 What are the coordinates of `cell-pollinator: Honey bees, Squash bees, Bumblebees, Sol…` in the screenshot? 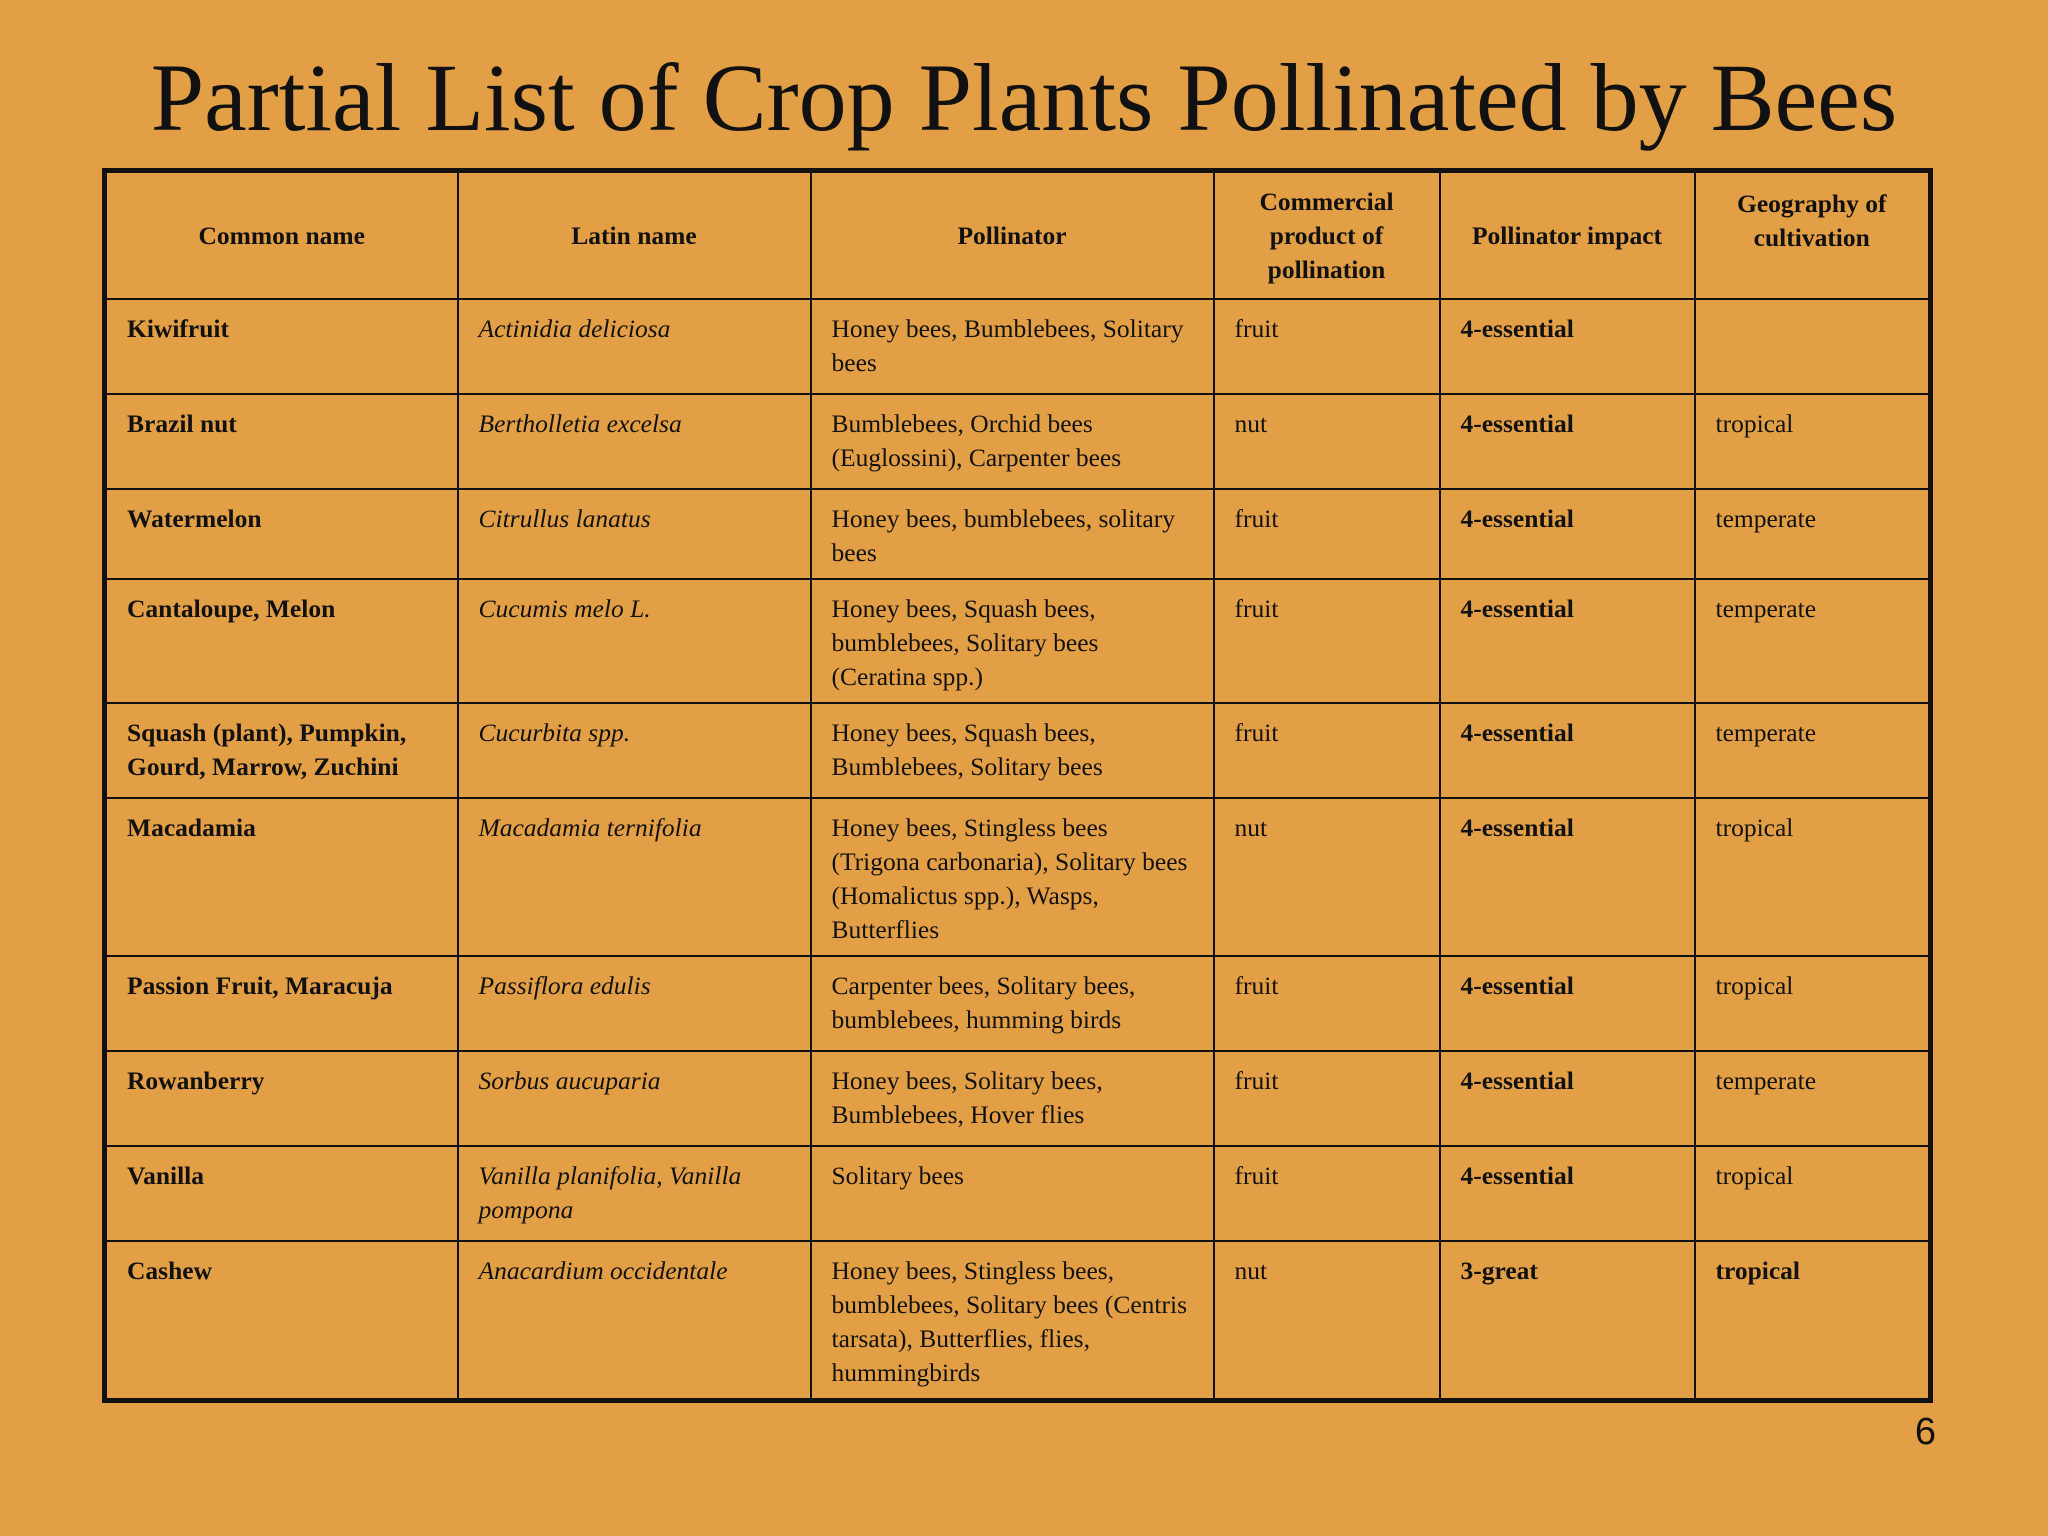 It's located at (1012, 750).